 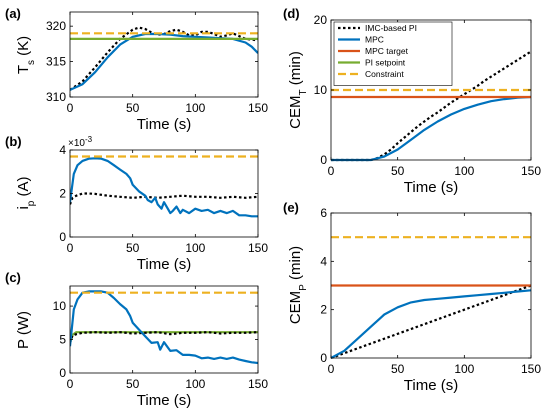 I want to click on y-tick-label: 6, so click(x=323, y=213).